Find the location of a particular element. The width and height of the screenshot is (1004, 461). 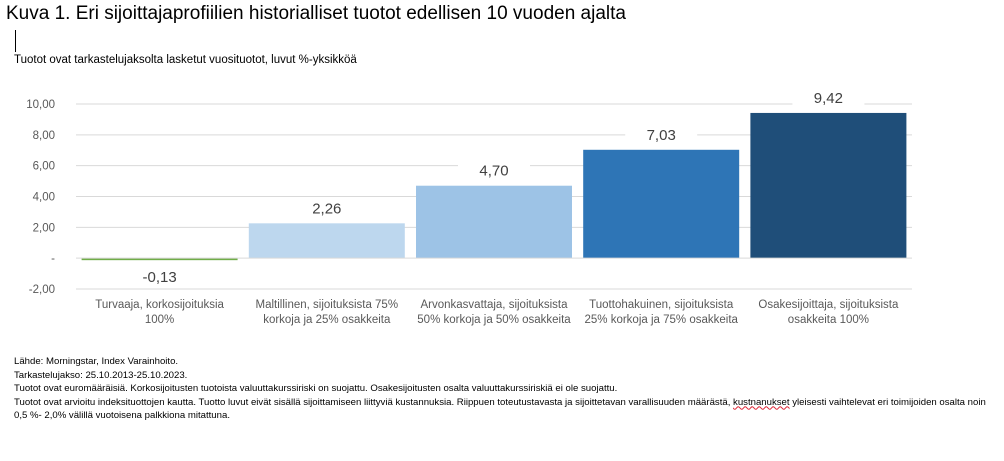

category-label: Turvaaja, korkosijoituksia is located at coordinates (159, 305).